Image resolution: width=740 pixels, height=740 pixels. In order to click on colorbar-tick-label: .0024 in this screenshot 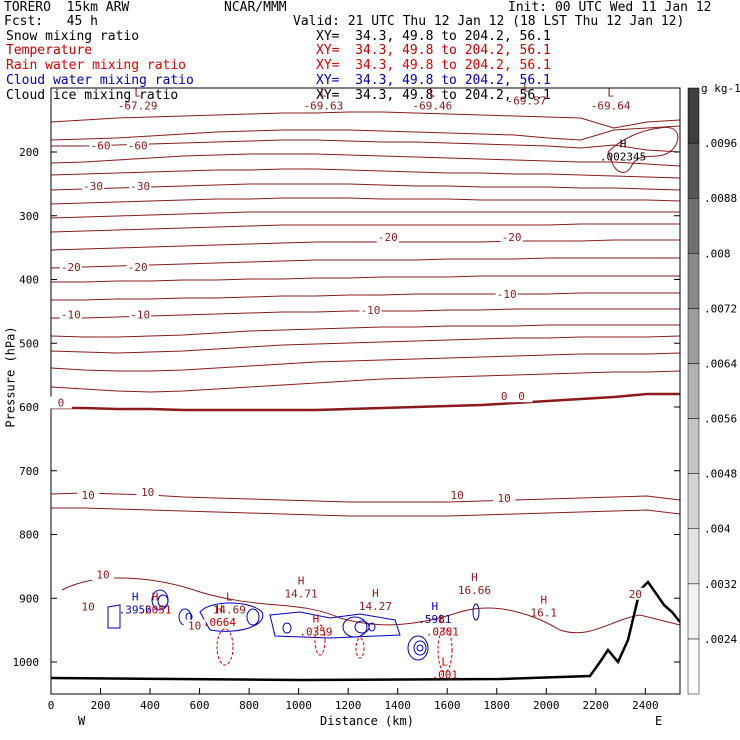, I will do `click(720, 639)`.